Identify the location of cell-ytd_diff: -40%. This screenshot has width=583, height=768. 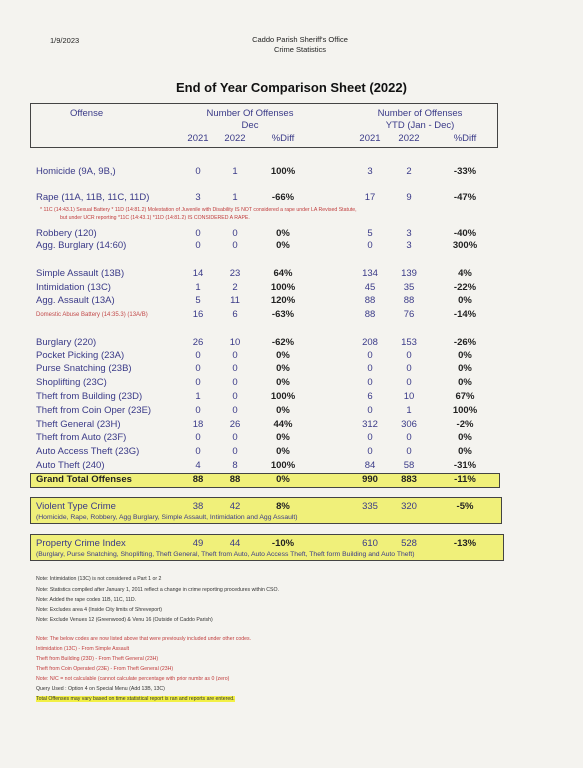
(465, 233).